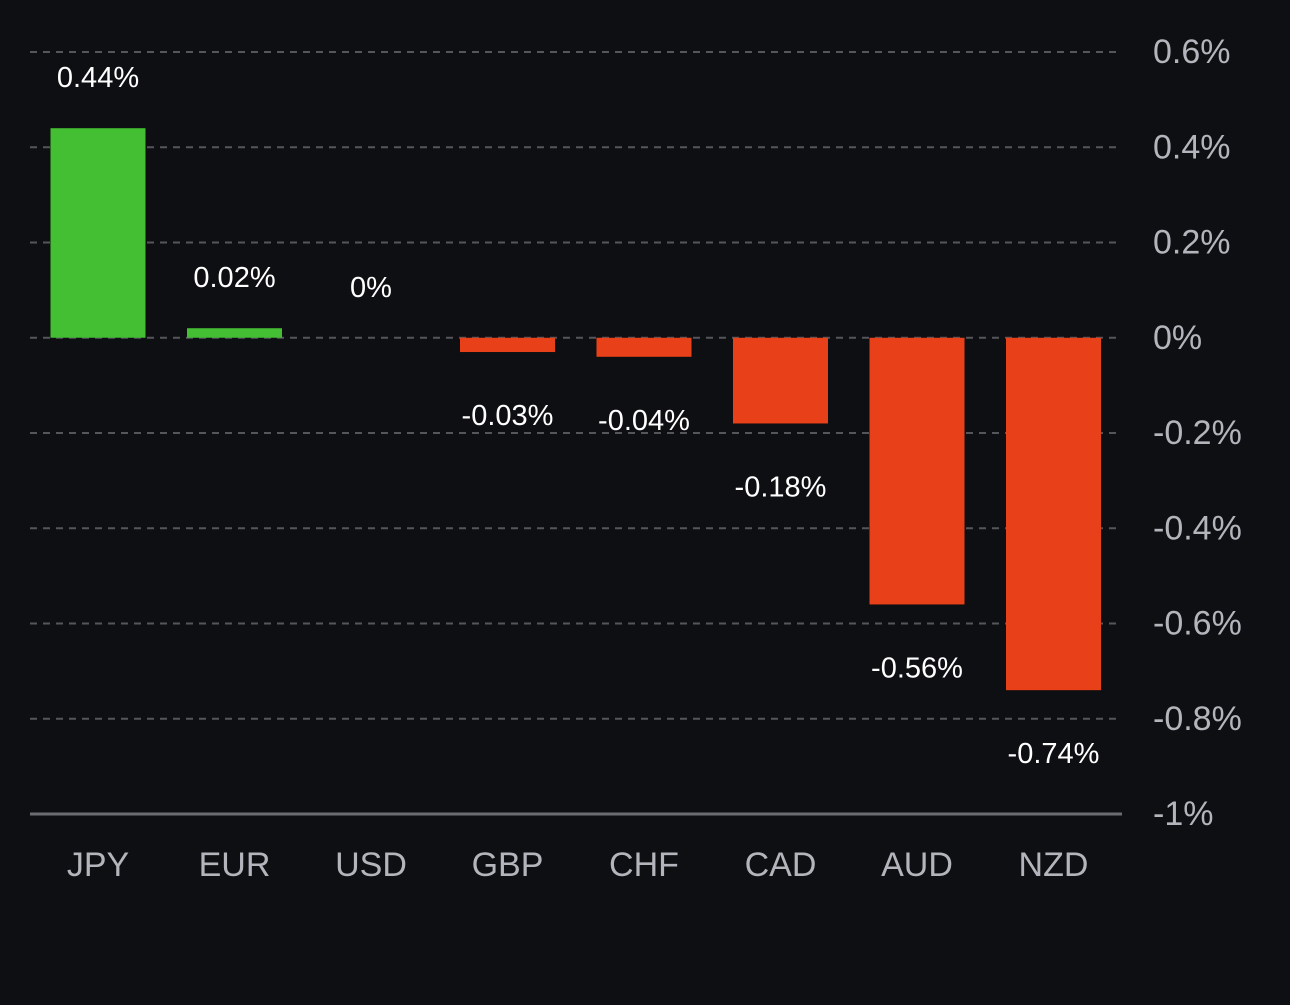 This screenshot has height=1005, width=1290. I want to click on x-tick-label: EUR, so click(235, 865).